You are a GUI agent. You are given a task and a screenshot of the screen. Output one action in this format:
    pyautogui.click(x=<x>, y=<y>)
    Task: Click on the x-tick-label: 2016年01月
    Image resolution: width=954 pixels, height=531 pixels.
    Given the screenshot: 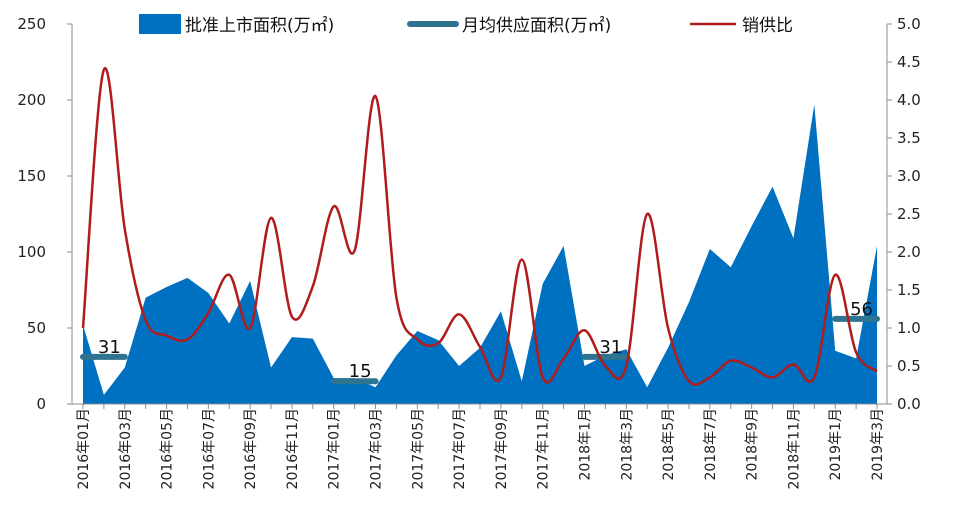 What is the action you would take?
    pyautogui.click(x=84, y=448)
    